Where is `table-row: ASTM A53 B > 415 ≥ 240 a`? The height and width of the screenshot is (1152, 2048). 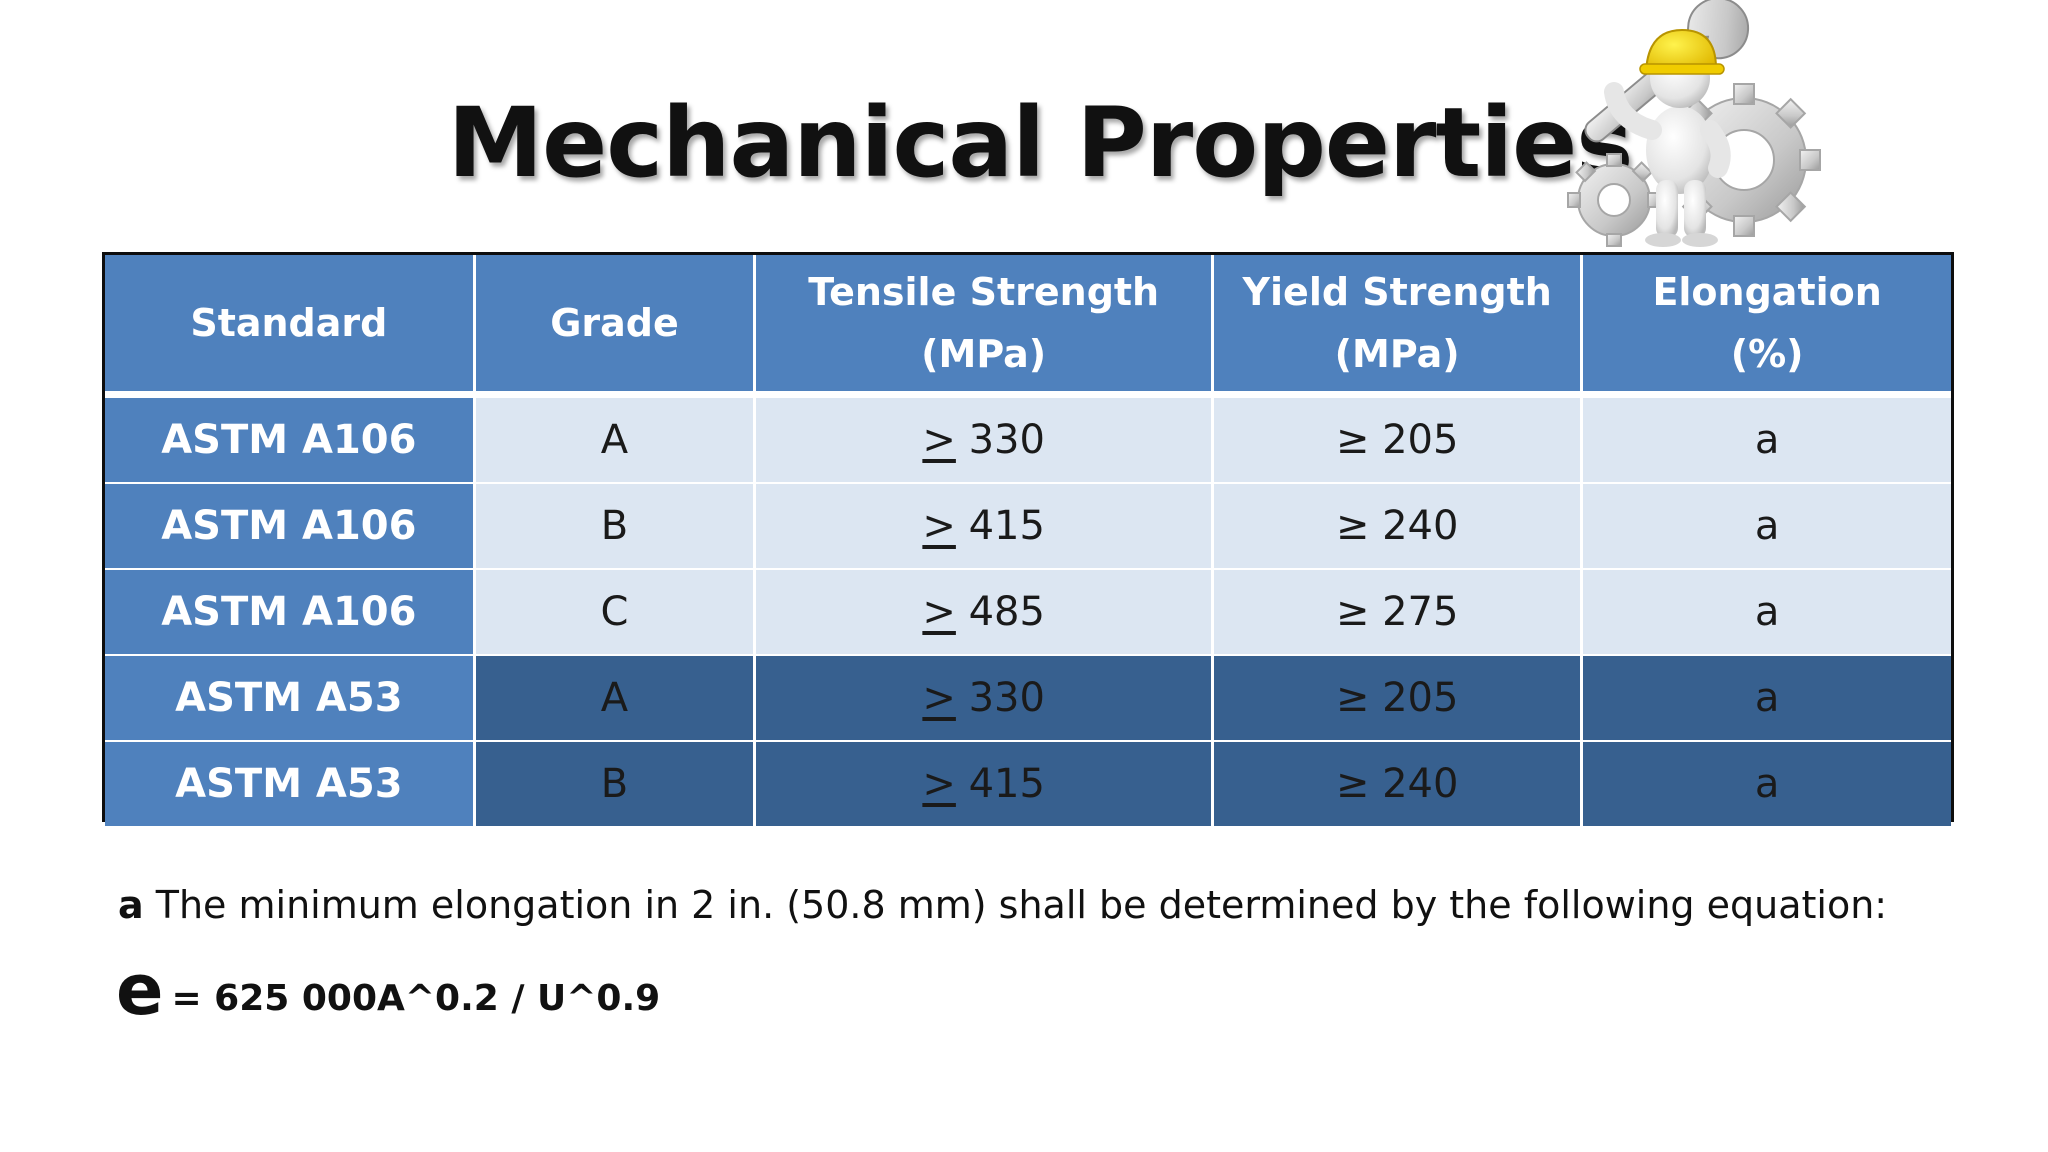 table-row: ASTM A53 B > 415 ≥ 240 a is located at coordinates (1028, 783).